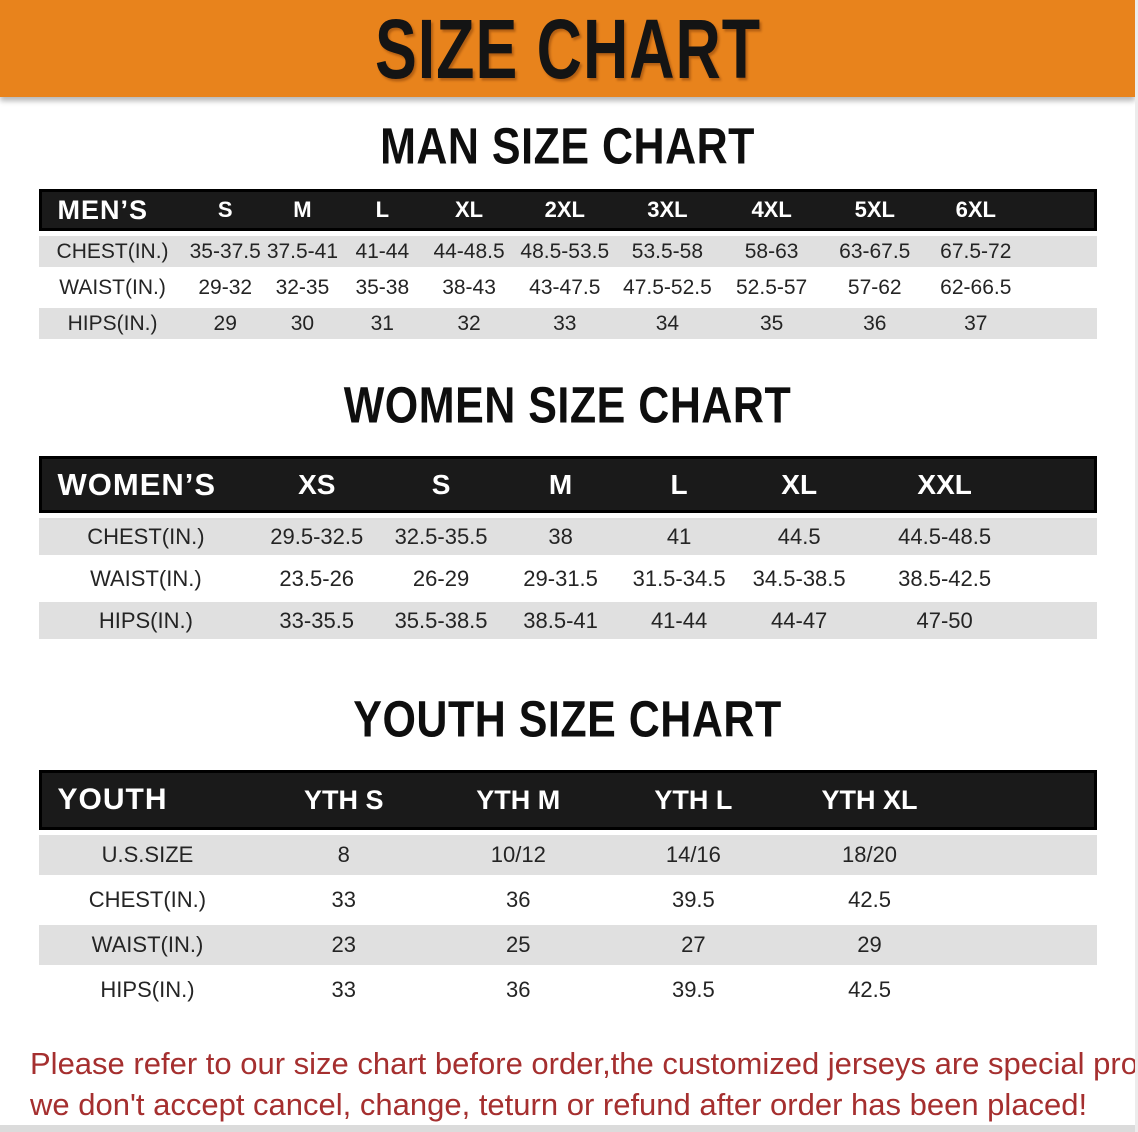  What do you see at coordinates (382, 210) in the screenshot?
I see `size-column-header: L` at bounding box center [382, 210].